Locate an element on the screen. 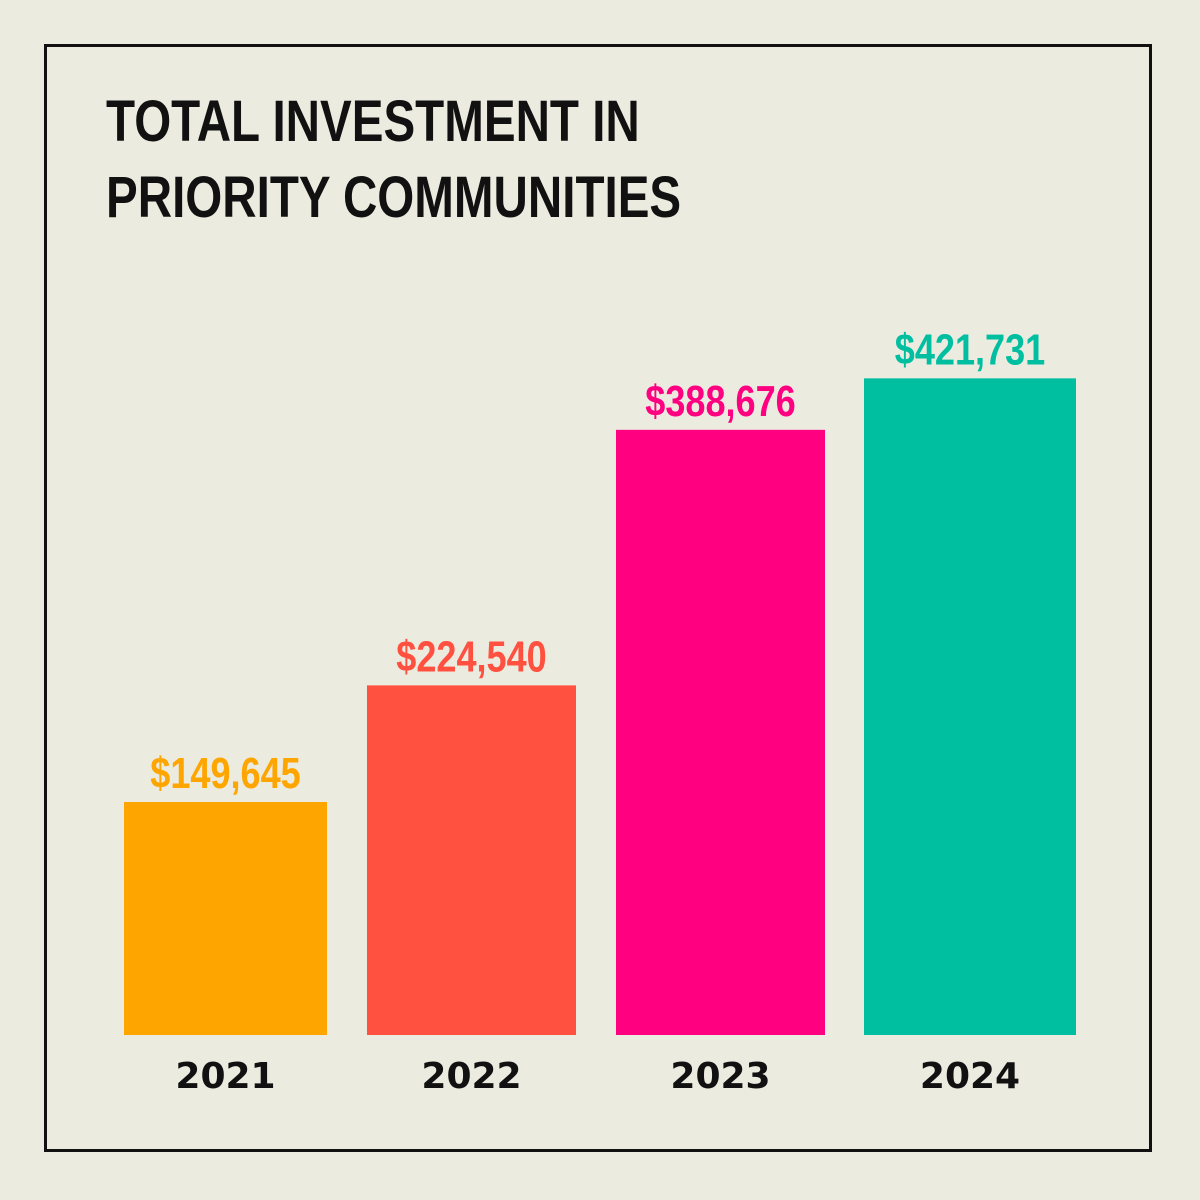  bar-2022 is located at coordinates (471, 860).